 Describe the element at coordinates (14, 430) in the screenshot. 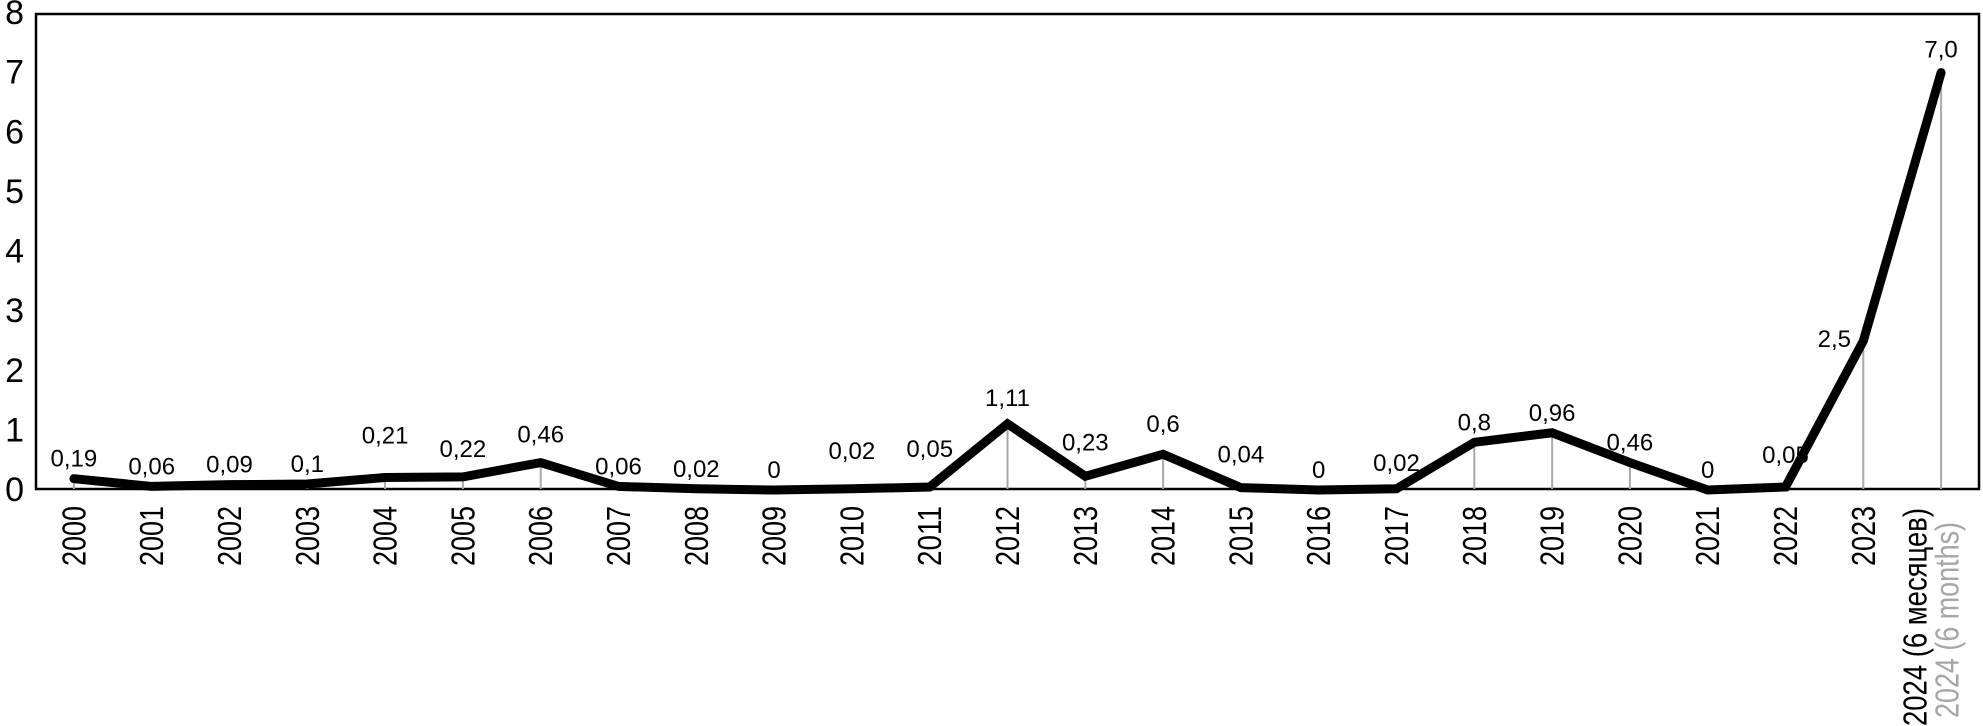

I see `y-tick-label: 1` at that location.